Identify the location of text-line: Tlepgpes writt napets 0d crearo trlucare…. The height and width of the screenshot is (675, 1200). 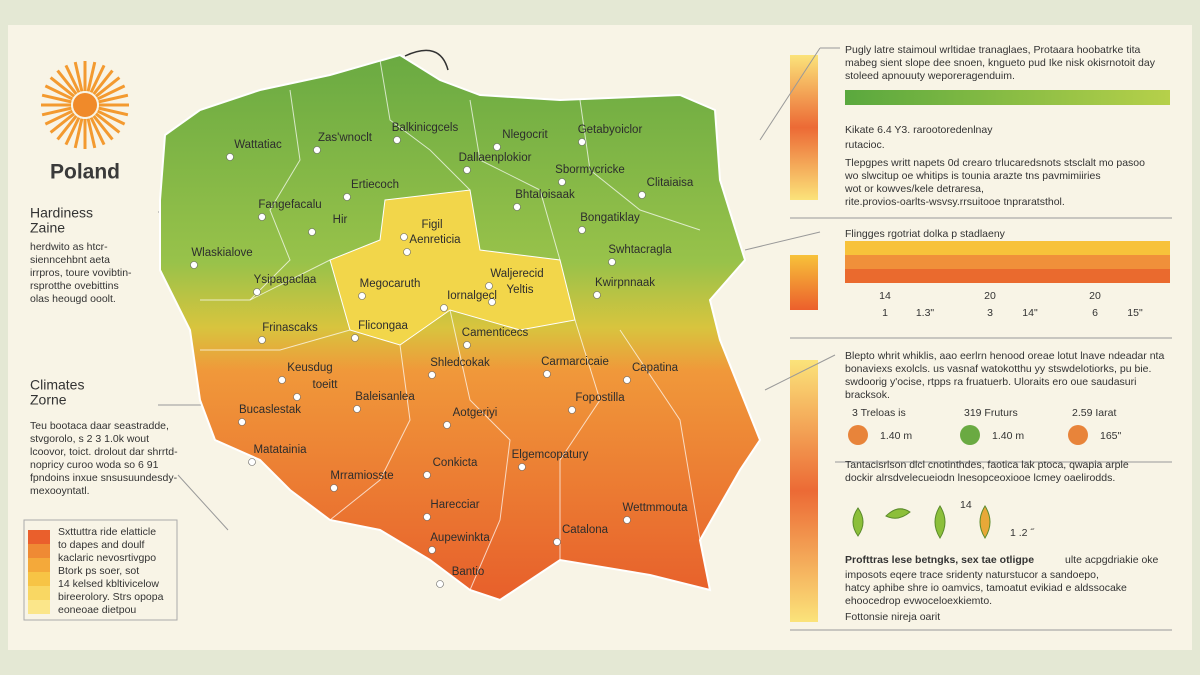
(995, 163).